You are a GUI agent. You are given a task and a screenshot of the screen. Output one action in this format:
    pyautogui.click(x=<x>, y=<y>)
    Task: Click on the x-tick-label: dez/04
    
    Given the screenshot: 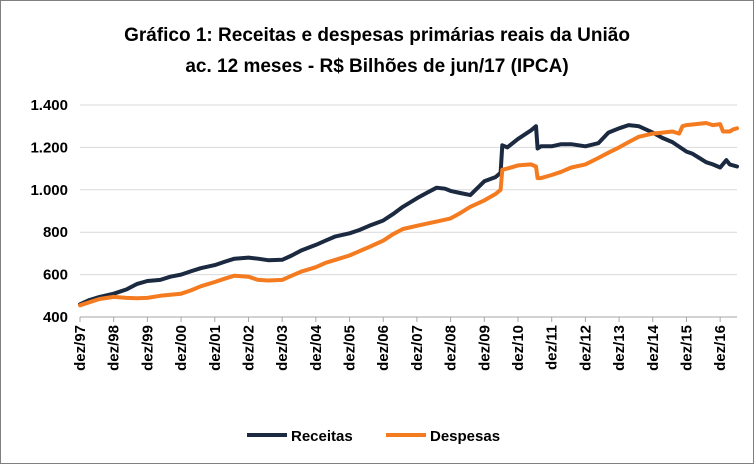 What is the action you would take?
    pyautogui.click(x=316, y=347)
    